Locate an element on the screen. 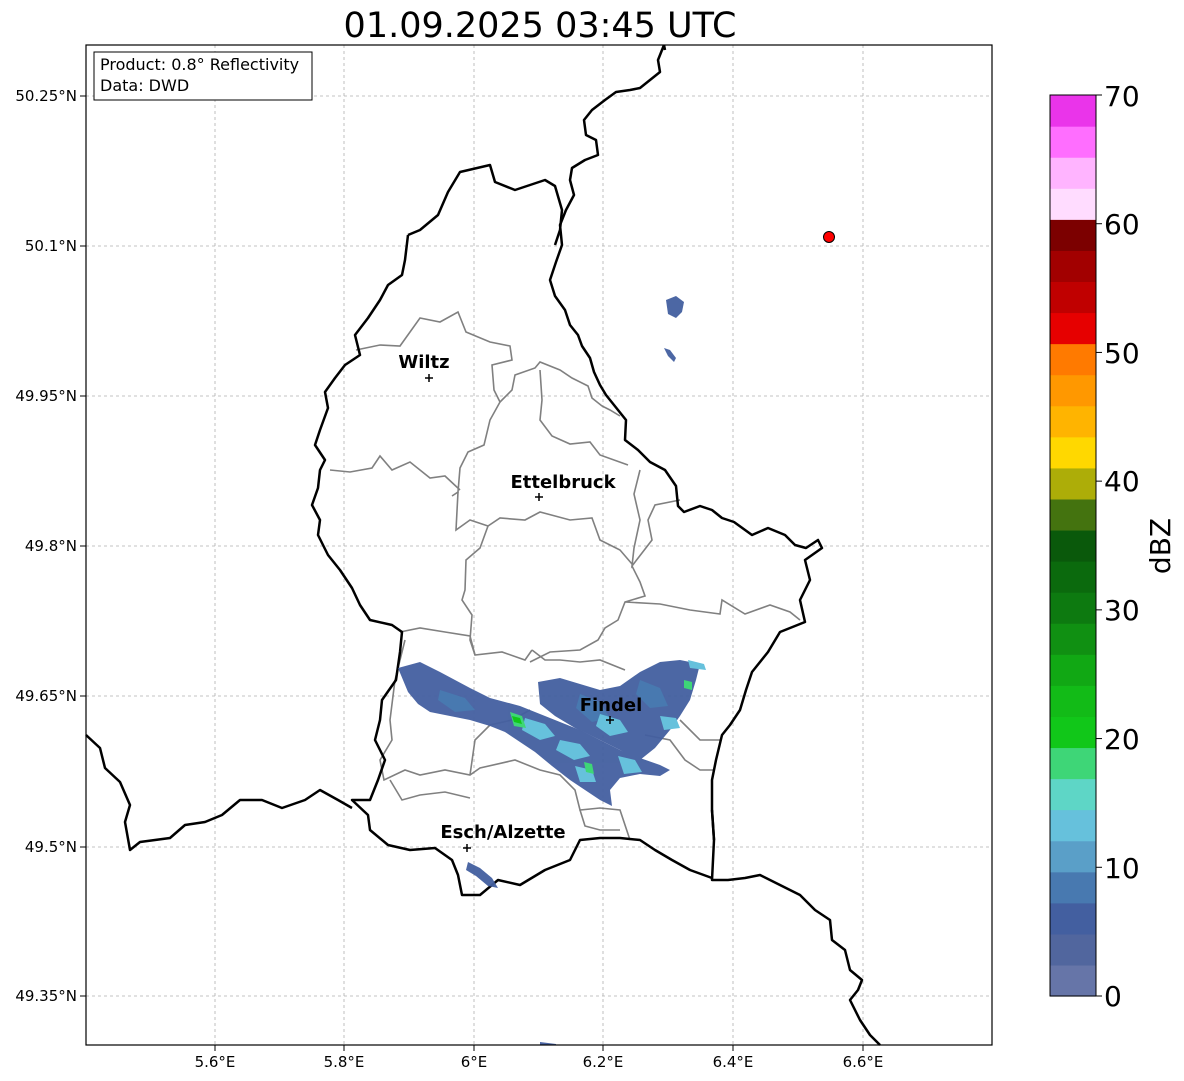 This screenshot has width=1184, height=1081. colorbar-label: dBZ is located at coordinates (1160, 546).